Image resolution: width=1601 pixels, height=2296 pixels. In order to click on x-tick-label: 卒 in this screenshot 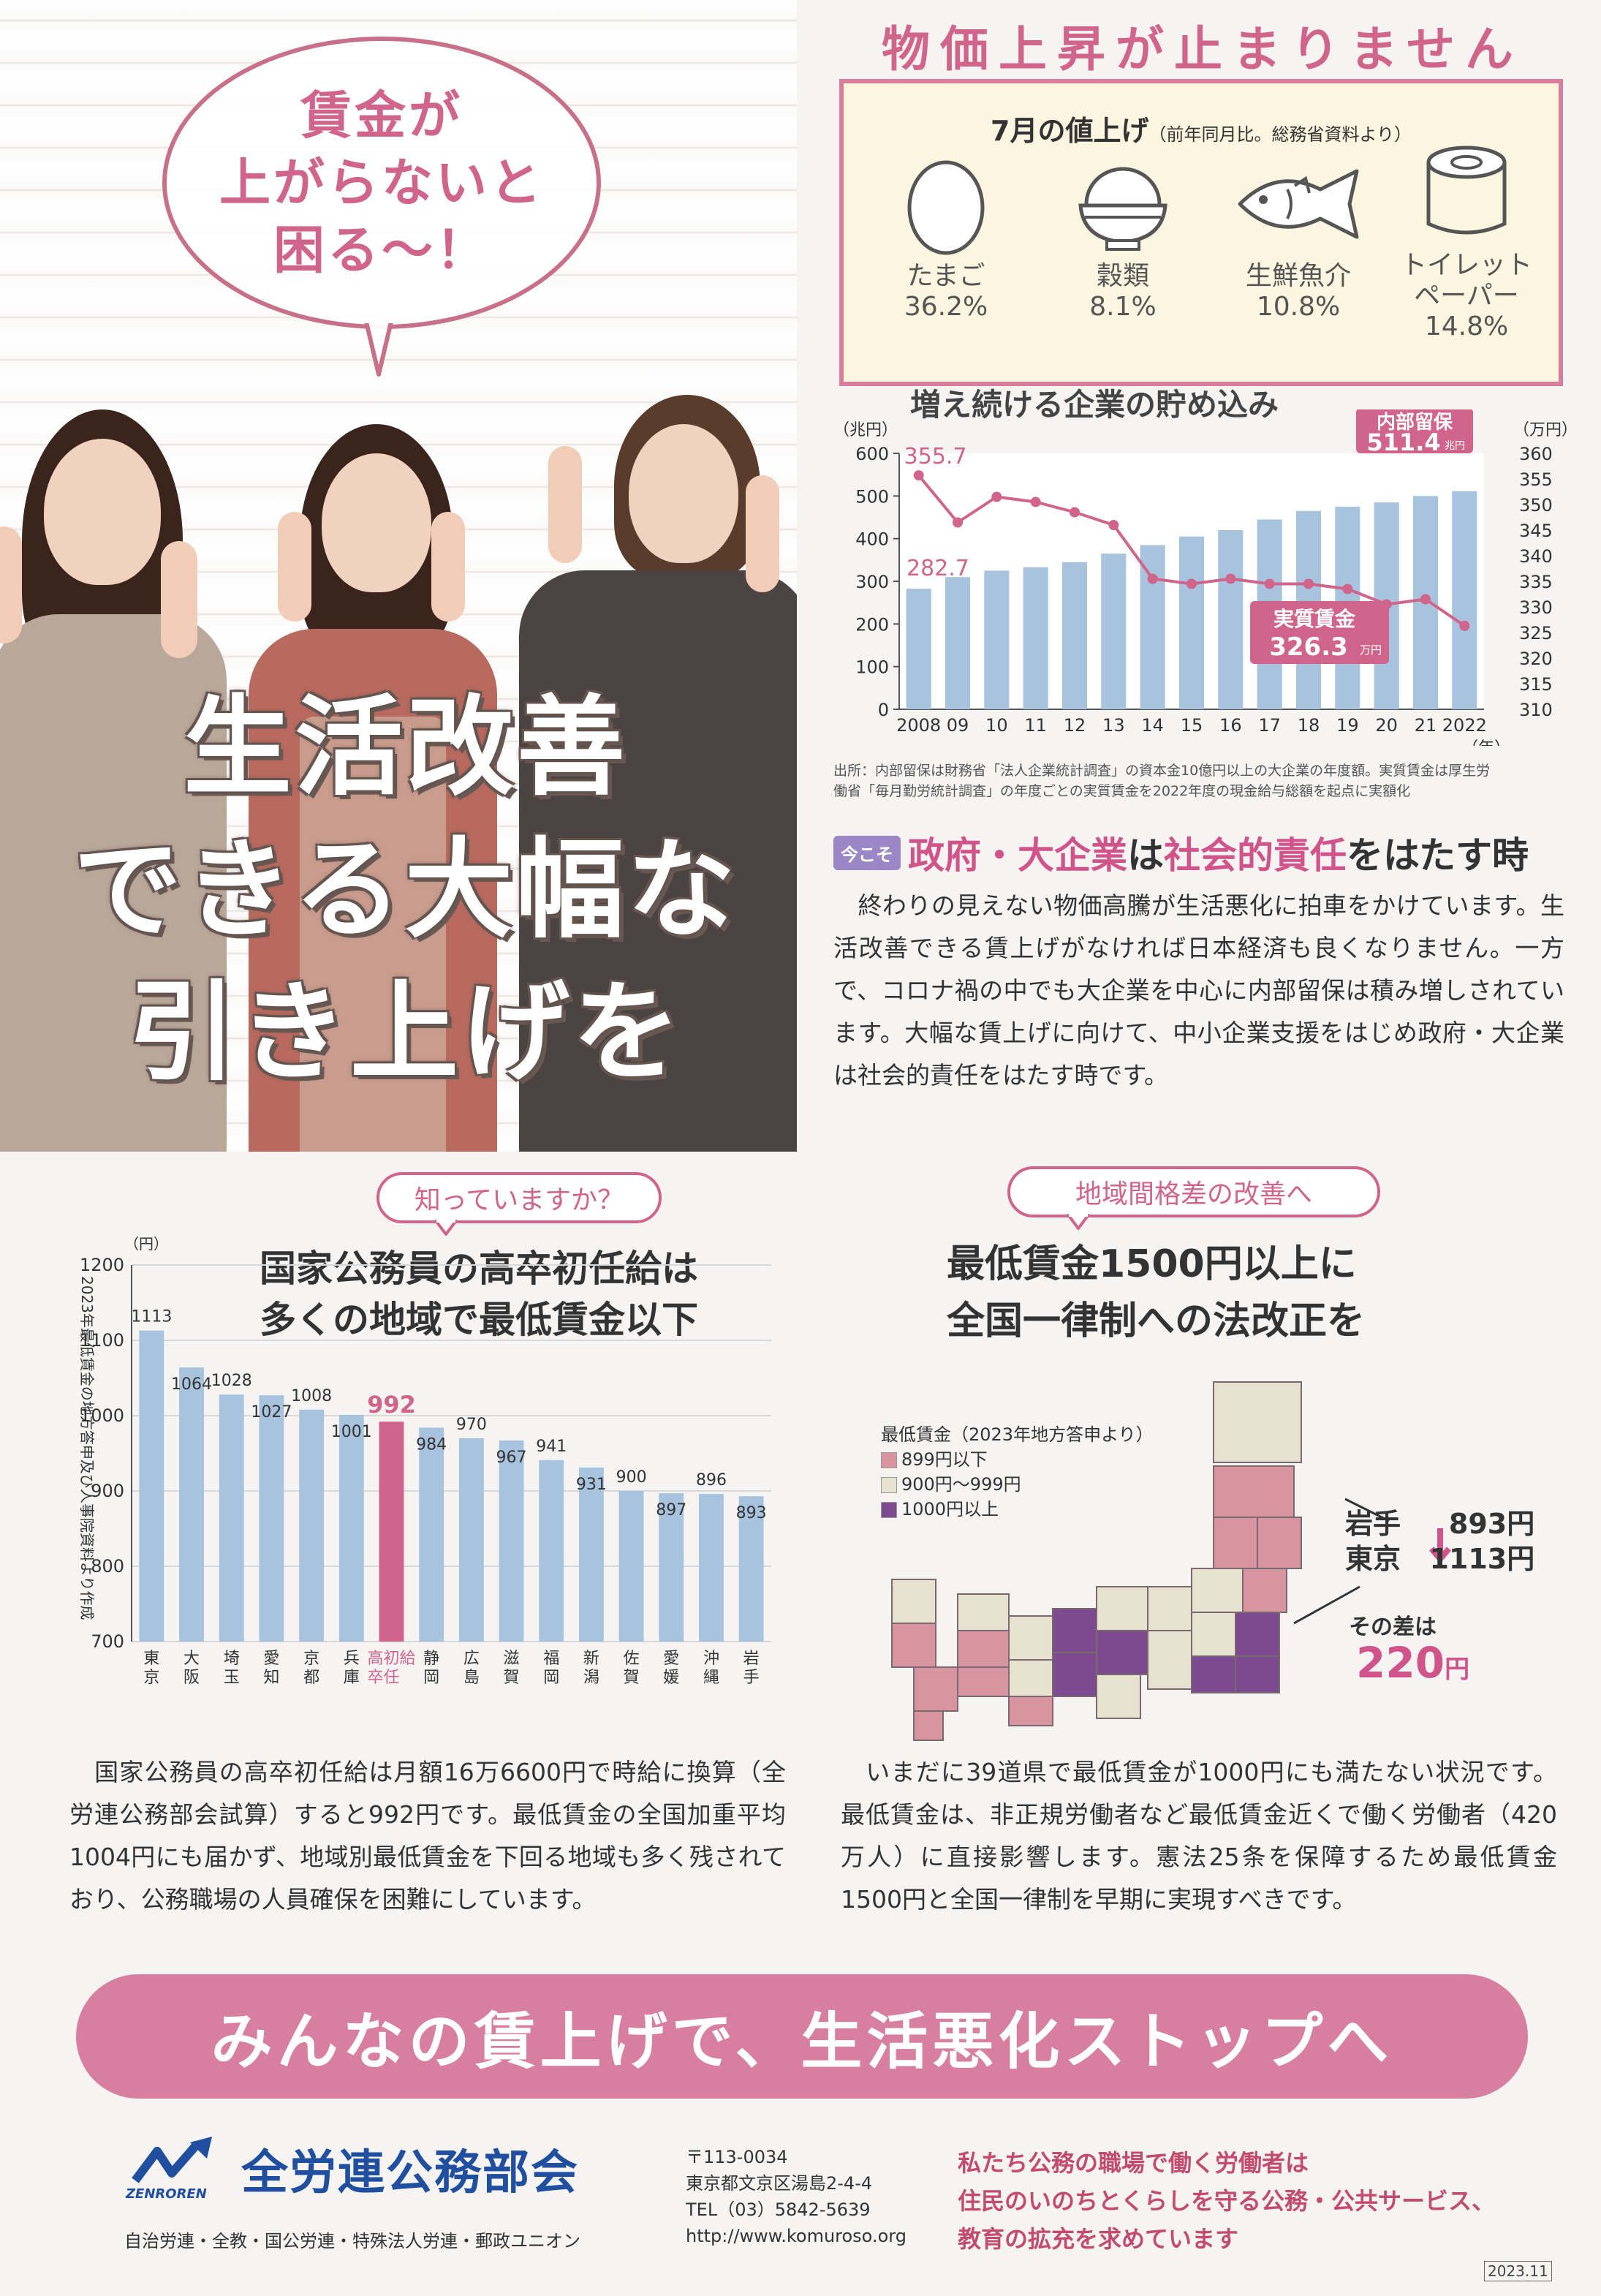, I will do `click(375, 1678)`.